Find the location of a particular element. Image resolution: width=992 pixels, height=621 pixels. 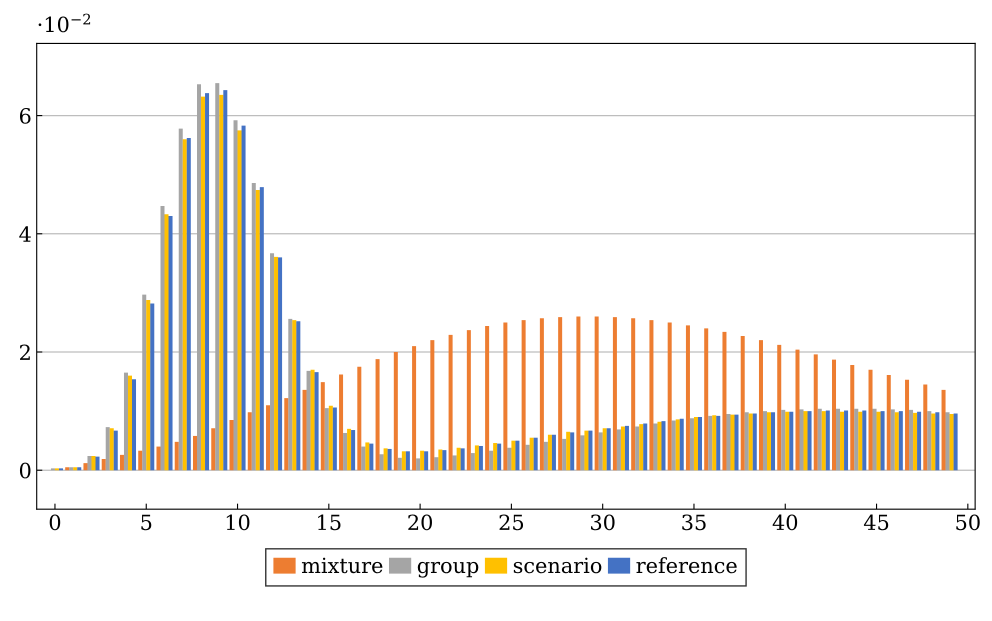

legend-label: group is located at coordinates (448, 570).